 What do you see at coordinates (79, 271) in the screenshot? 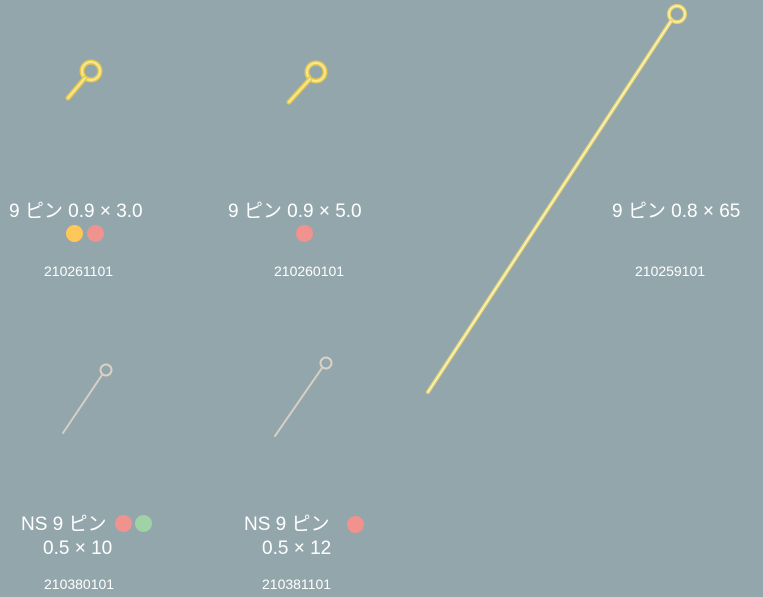
I see `product-code: 210261101` at bounding box center [79, 271].